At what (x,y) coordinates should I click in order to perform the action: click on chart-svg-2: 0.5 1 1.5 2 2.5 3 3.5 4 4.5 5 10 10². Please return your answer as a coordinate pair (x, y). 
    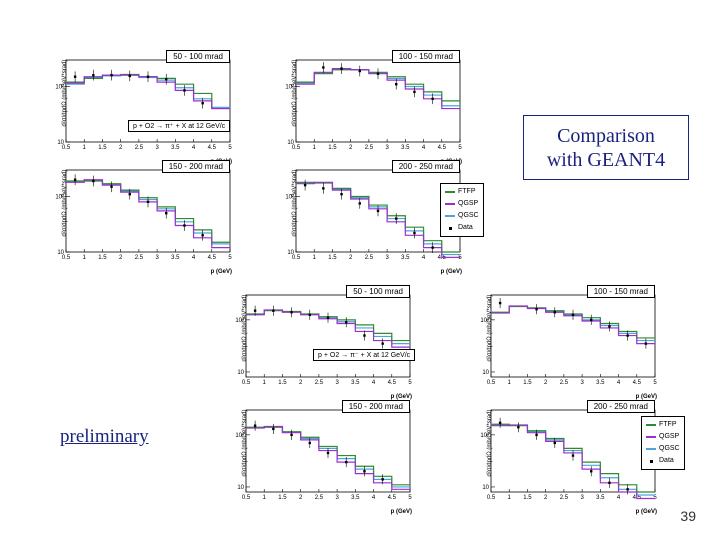
    Looking at the image, I should click on (143, 215).